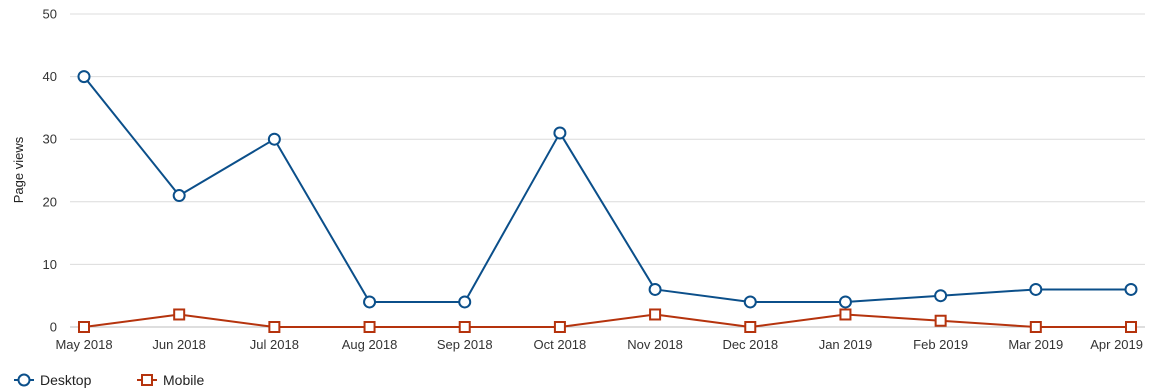 This screenshot has height=390, width=1151. I want to click on series-line, so click(607, 320).